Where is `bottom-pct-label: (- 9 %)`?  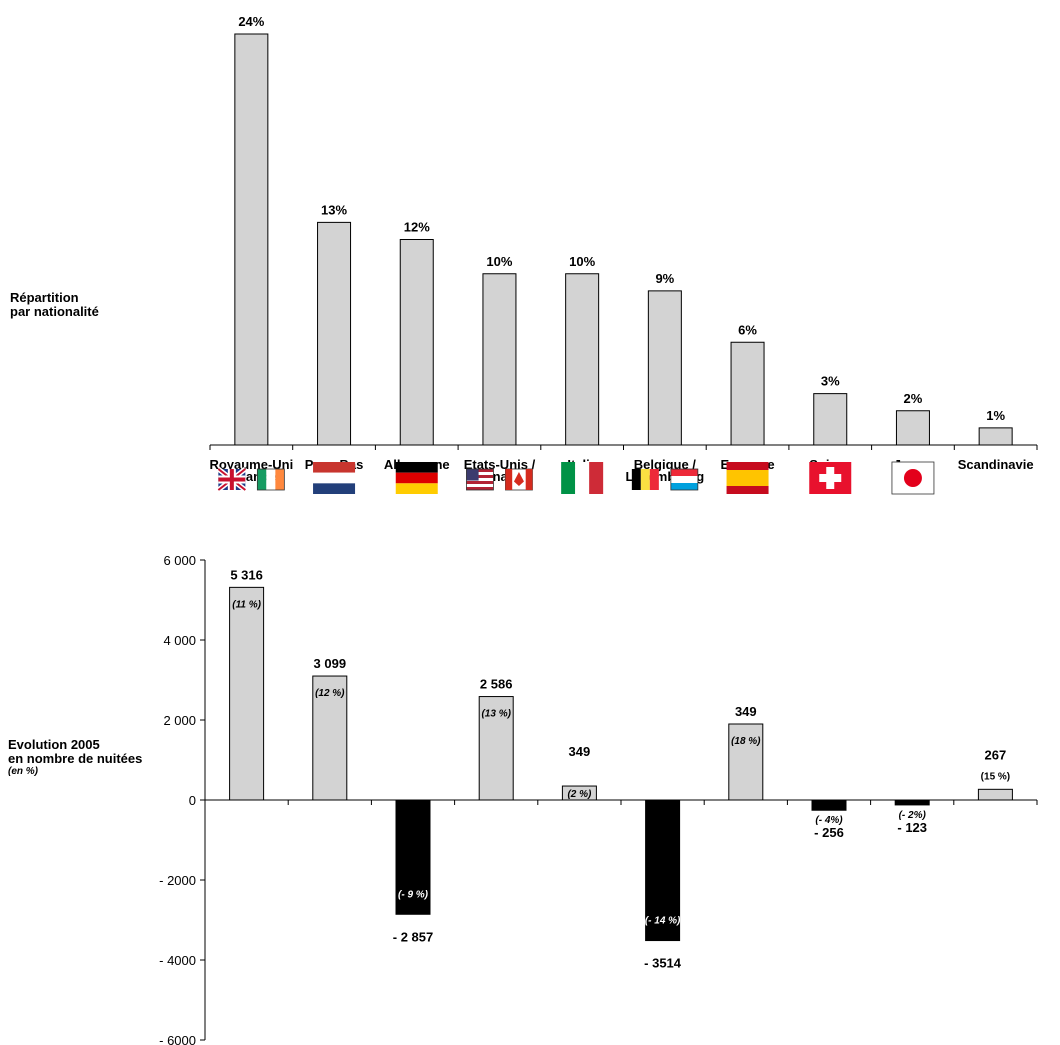
bottom-pct-label: (- 9 %) is located at coordinates (413, 894).